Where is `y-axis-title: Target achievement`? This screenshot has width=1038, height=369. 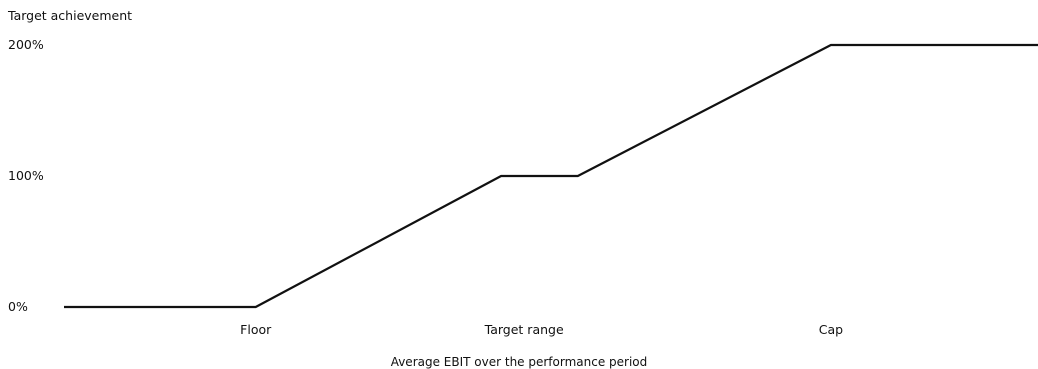
y-axis-title: Target achievement is located at coordinates (70, 15).